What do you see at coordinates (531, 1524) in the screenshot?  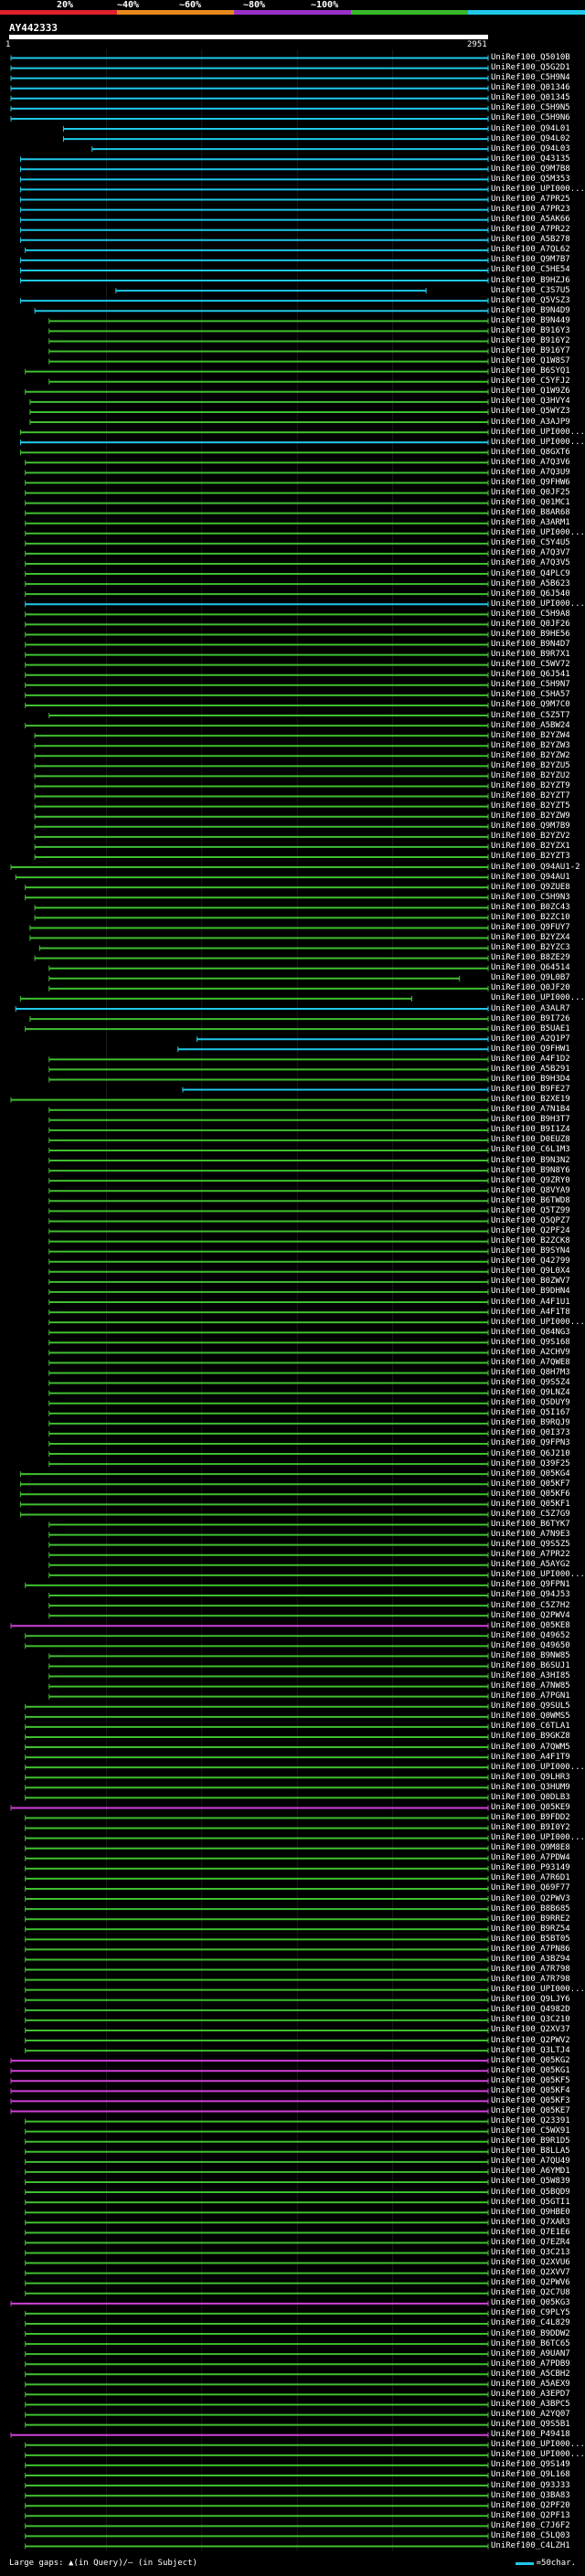 I see `hit-label: UniRef100_B6TYK7` at bounding box center [531, 1524].